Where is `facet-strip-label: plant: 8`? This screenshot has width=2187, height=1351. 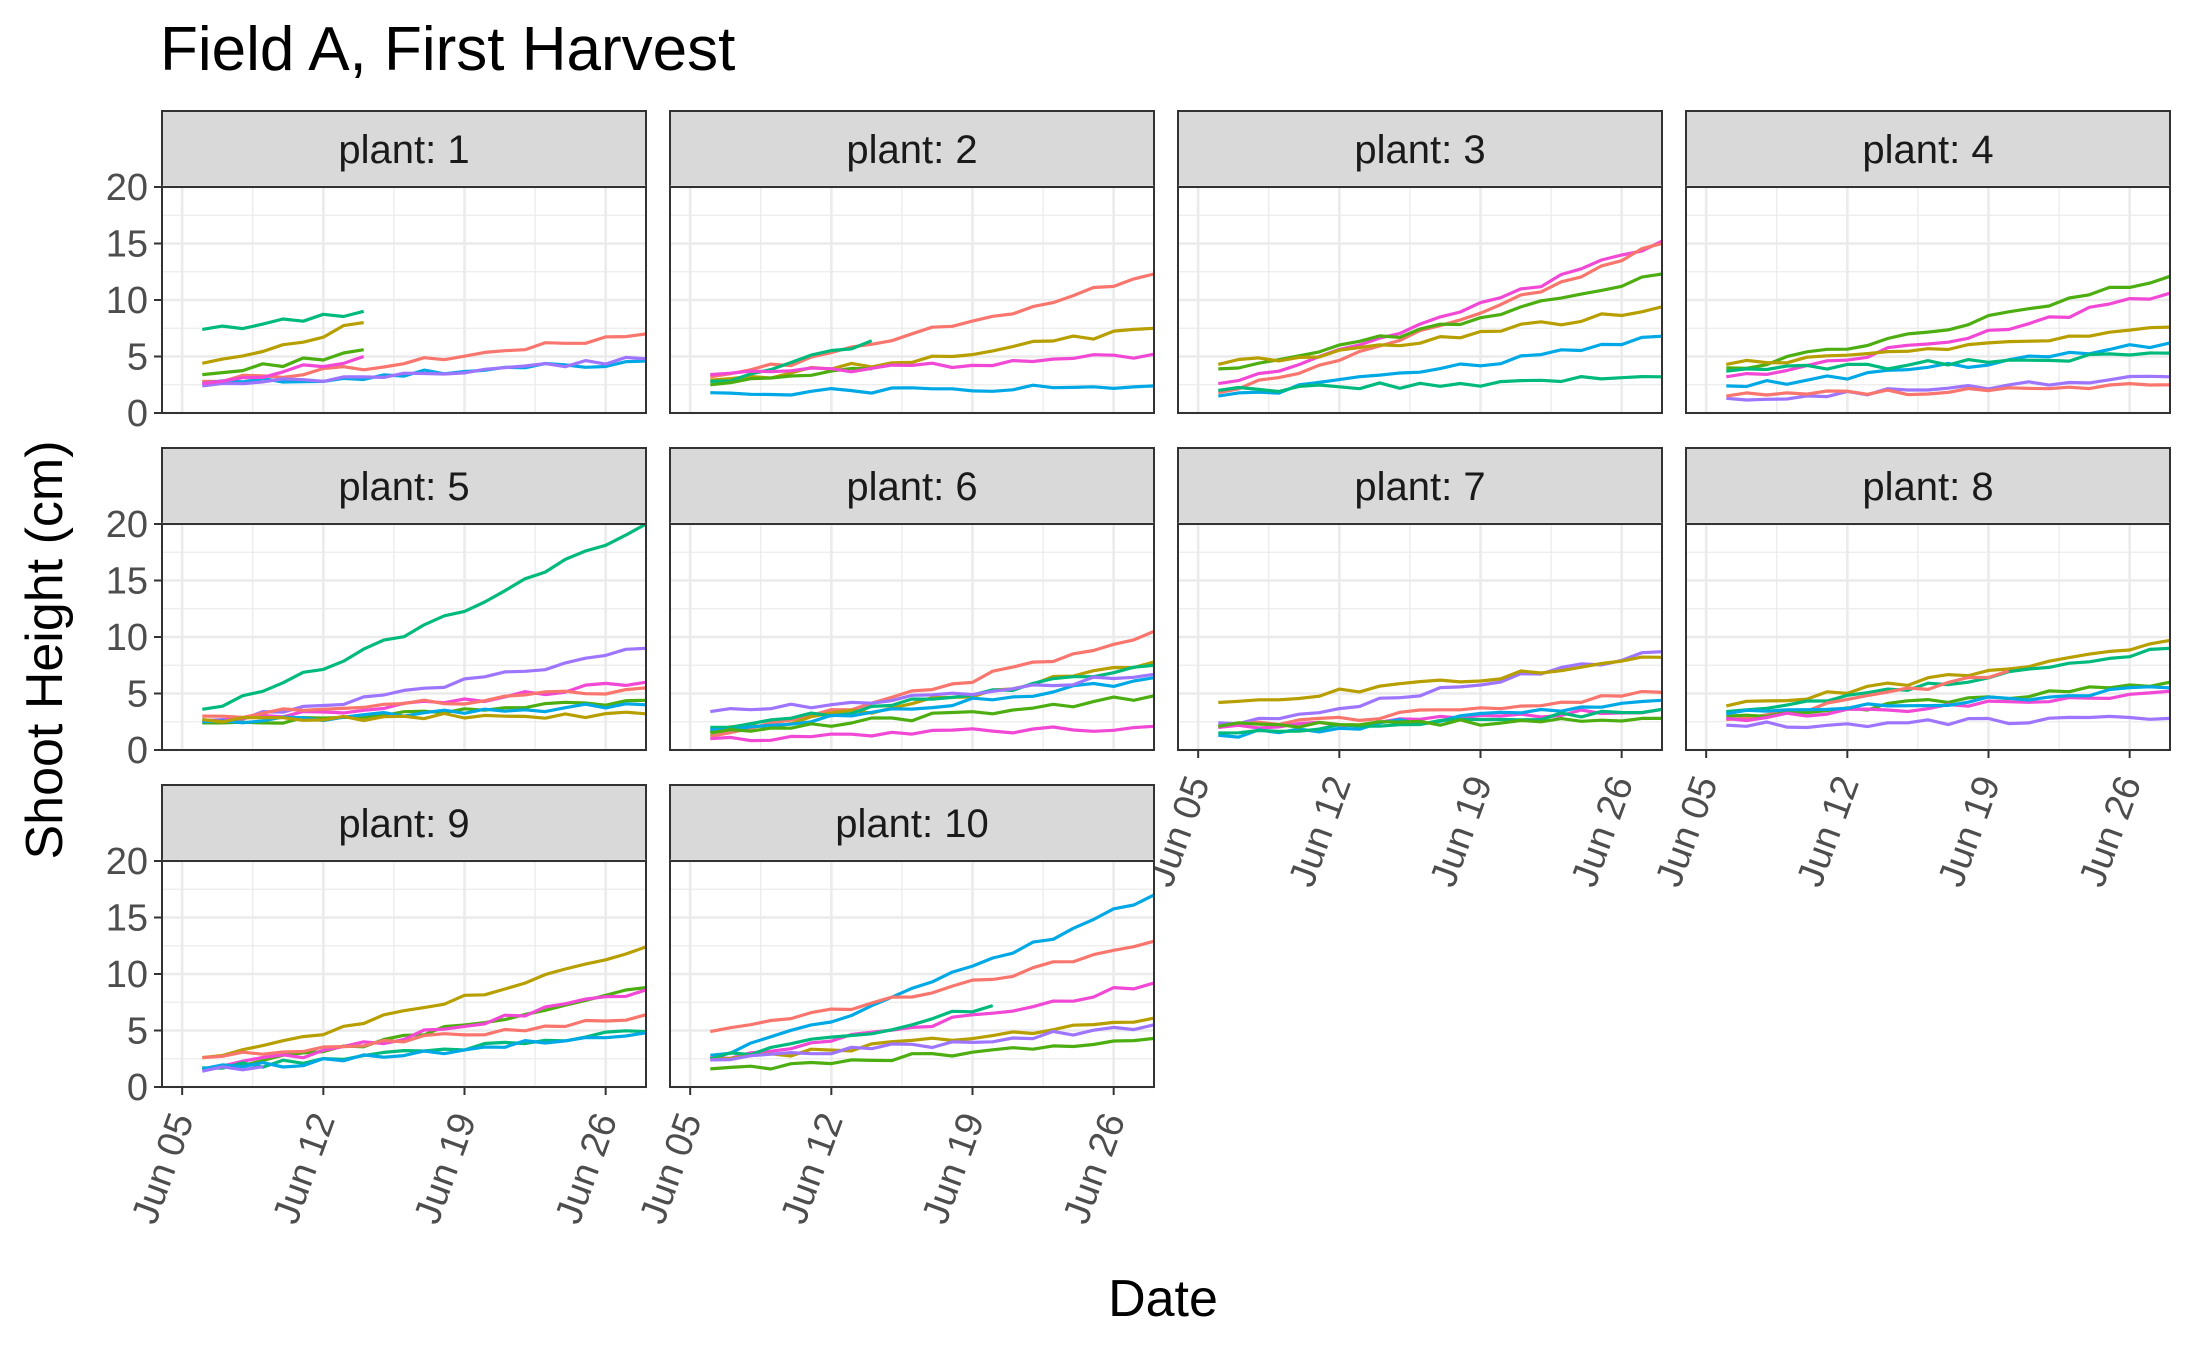 facet-strip-label: plant: 8 is located at coordinates (1927, 487).